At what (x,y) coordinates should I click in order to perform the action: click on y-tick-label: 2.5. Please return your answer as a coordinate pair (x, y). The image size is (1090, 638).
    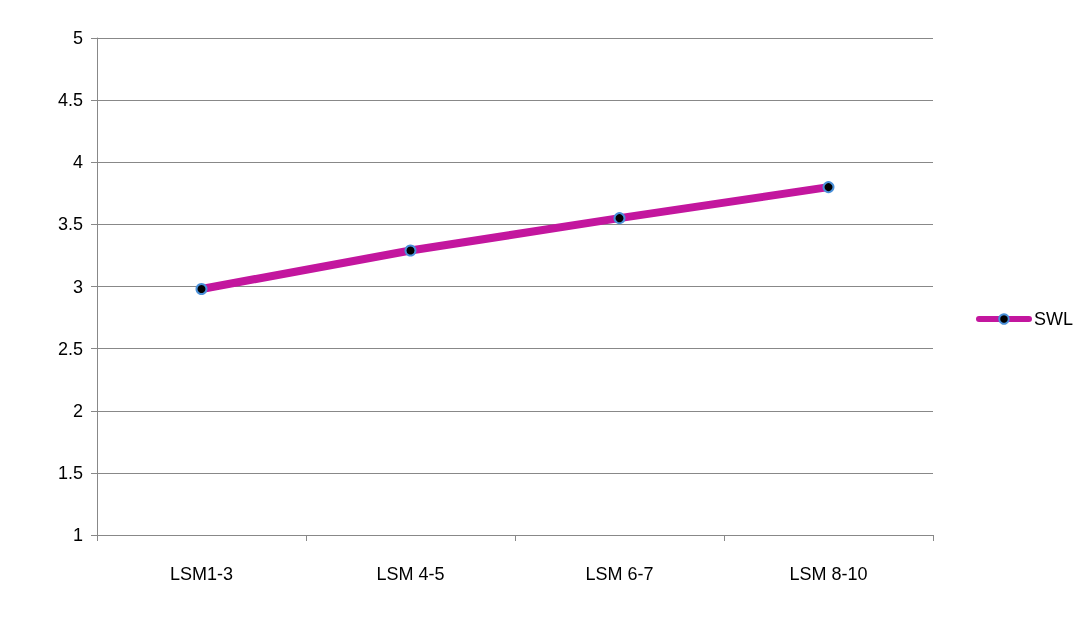
    Looking at the image, I should click on (70, 348).